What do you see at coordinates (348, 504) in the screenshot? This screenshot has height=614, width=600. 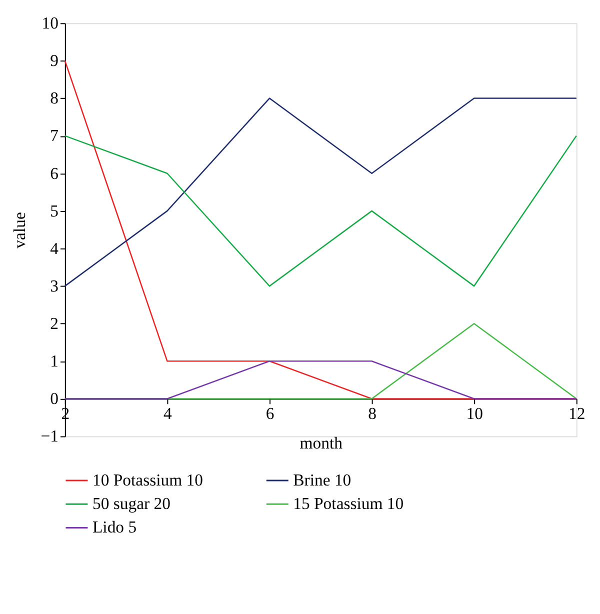 I see `legend-label: 15 Potassium 10` at bounding box center [348, 504].